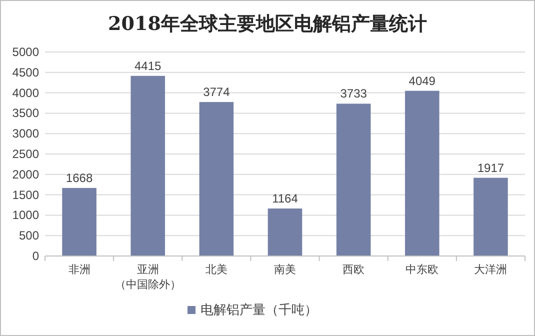  I want to click on x-tick-label: 非洲, so click(79, 269).